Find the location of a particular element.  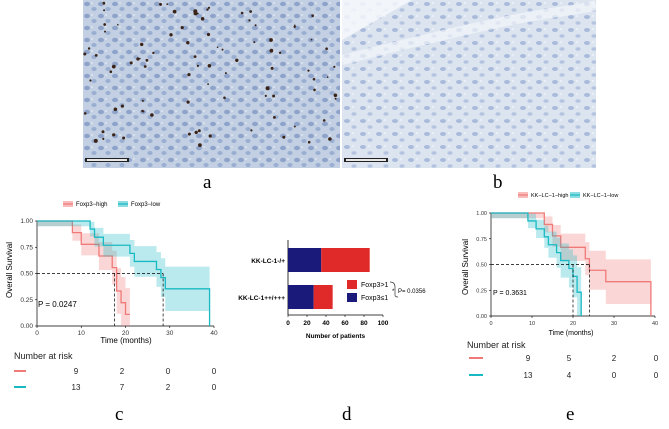

legend-e-low: KK−LC−1−low is located at coordinates (600, 196).